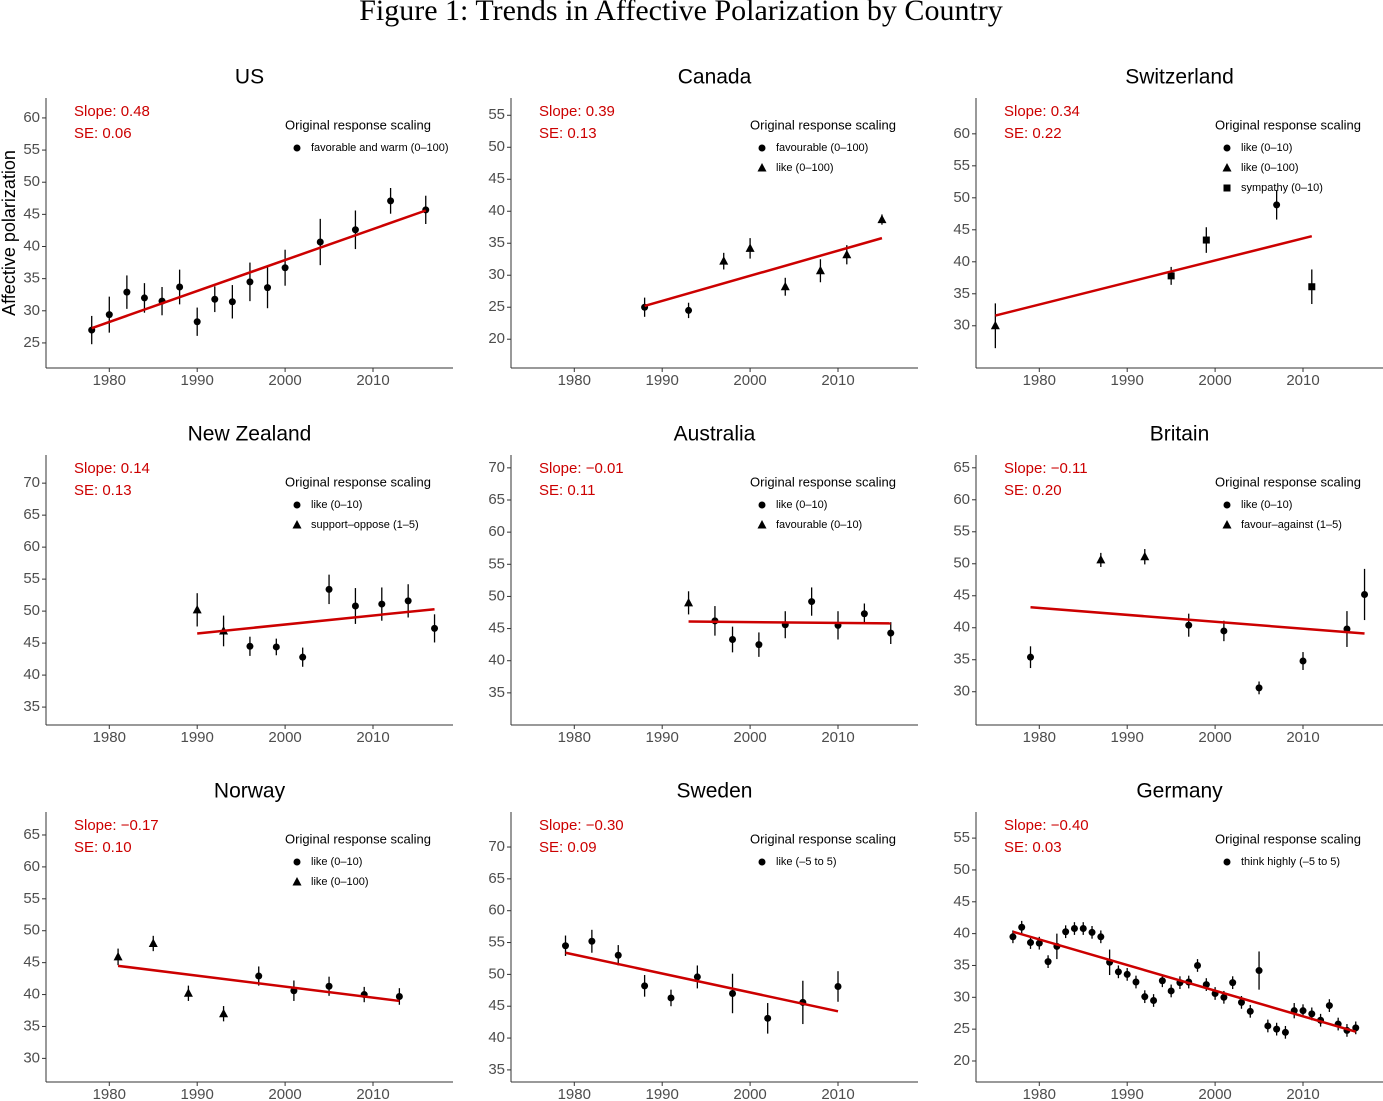 The image size is (1383, 1101). What do you see at coordinates (961, 467) in the screenshot?
I see `y-tick-label: 65` at bounding box center [961, 467].